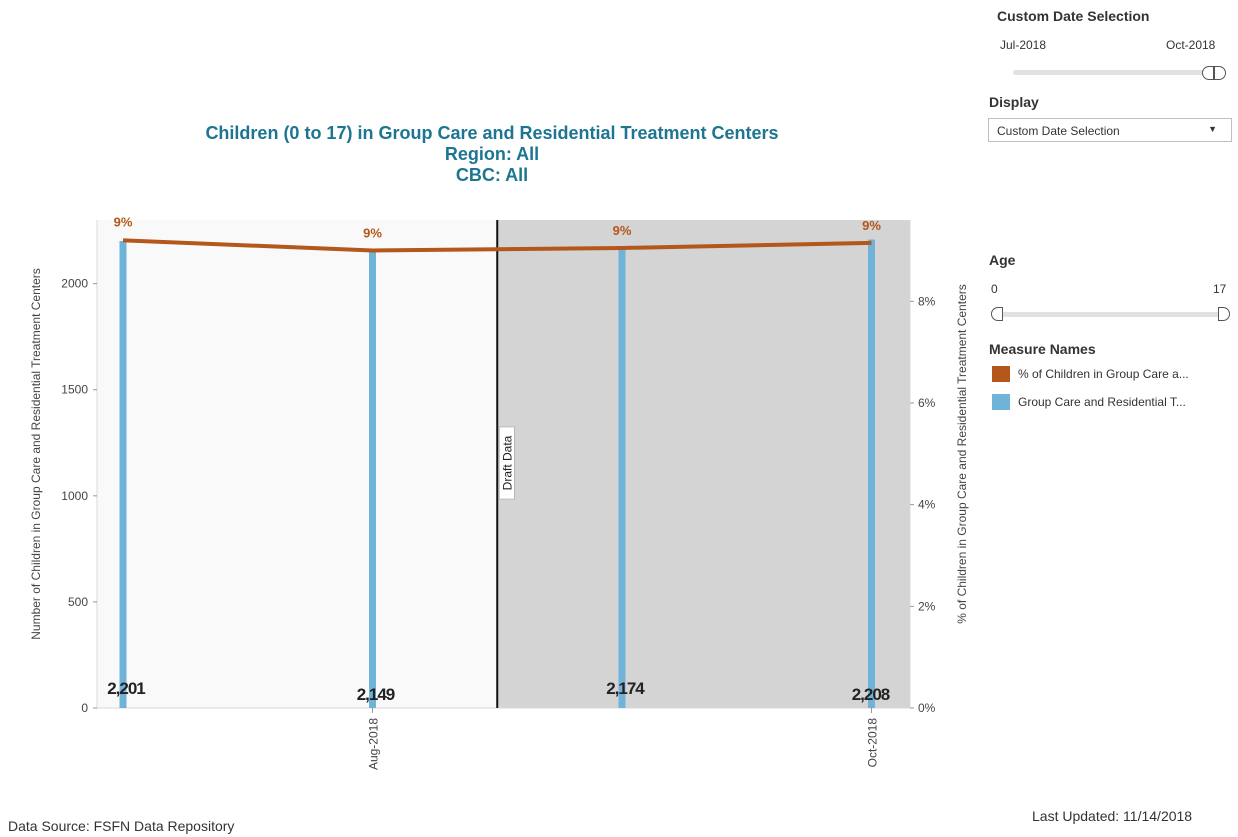  What do you see at coordinates (994, 289) in the screenshot?
I see `age-min-label: 0` at bounding box center [994, 289].